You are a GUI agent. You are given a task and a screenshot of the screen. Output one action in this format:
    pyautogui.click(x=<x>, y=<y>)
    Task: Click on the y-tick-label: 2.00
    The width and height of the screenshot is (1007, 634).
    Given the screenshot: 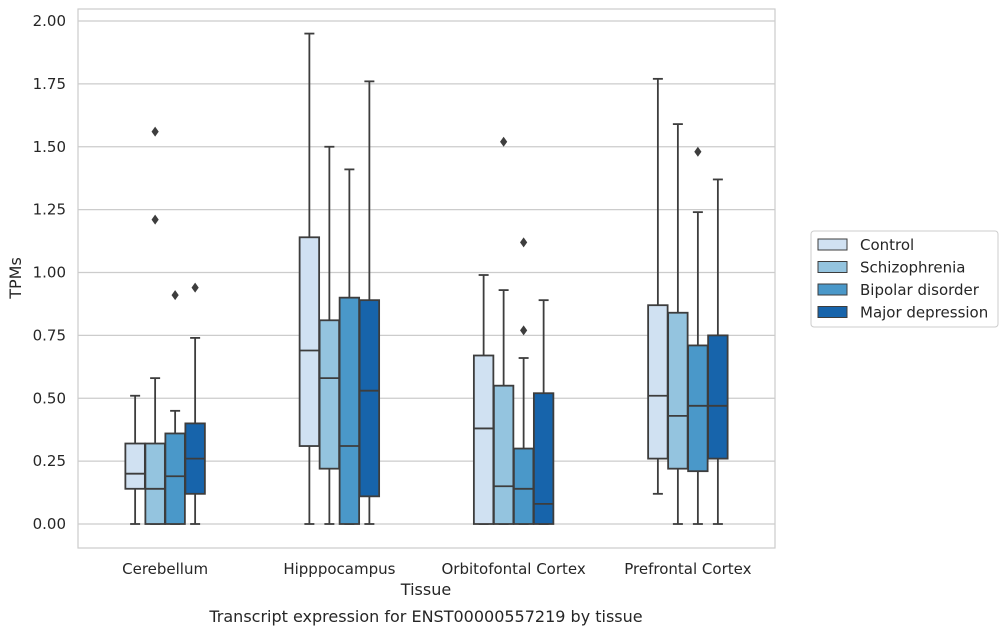 What is the action you would take?
    pyautogui.click(x=49, y=21)
    